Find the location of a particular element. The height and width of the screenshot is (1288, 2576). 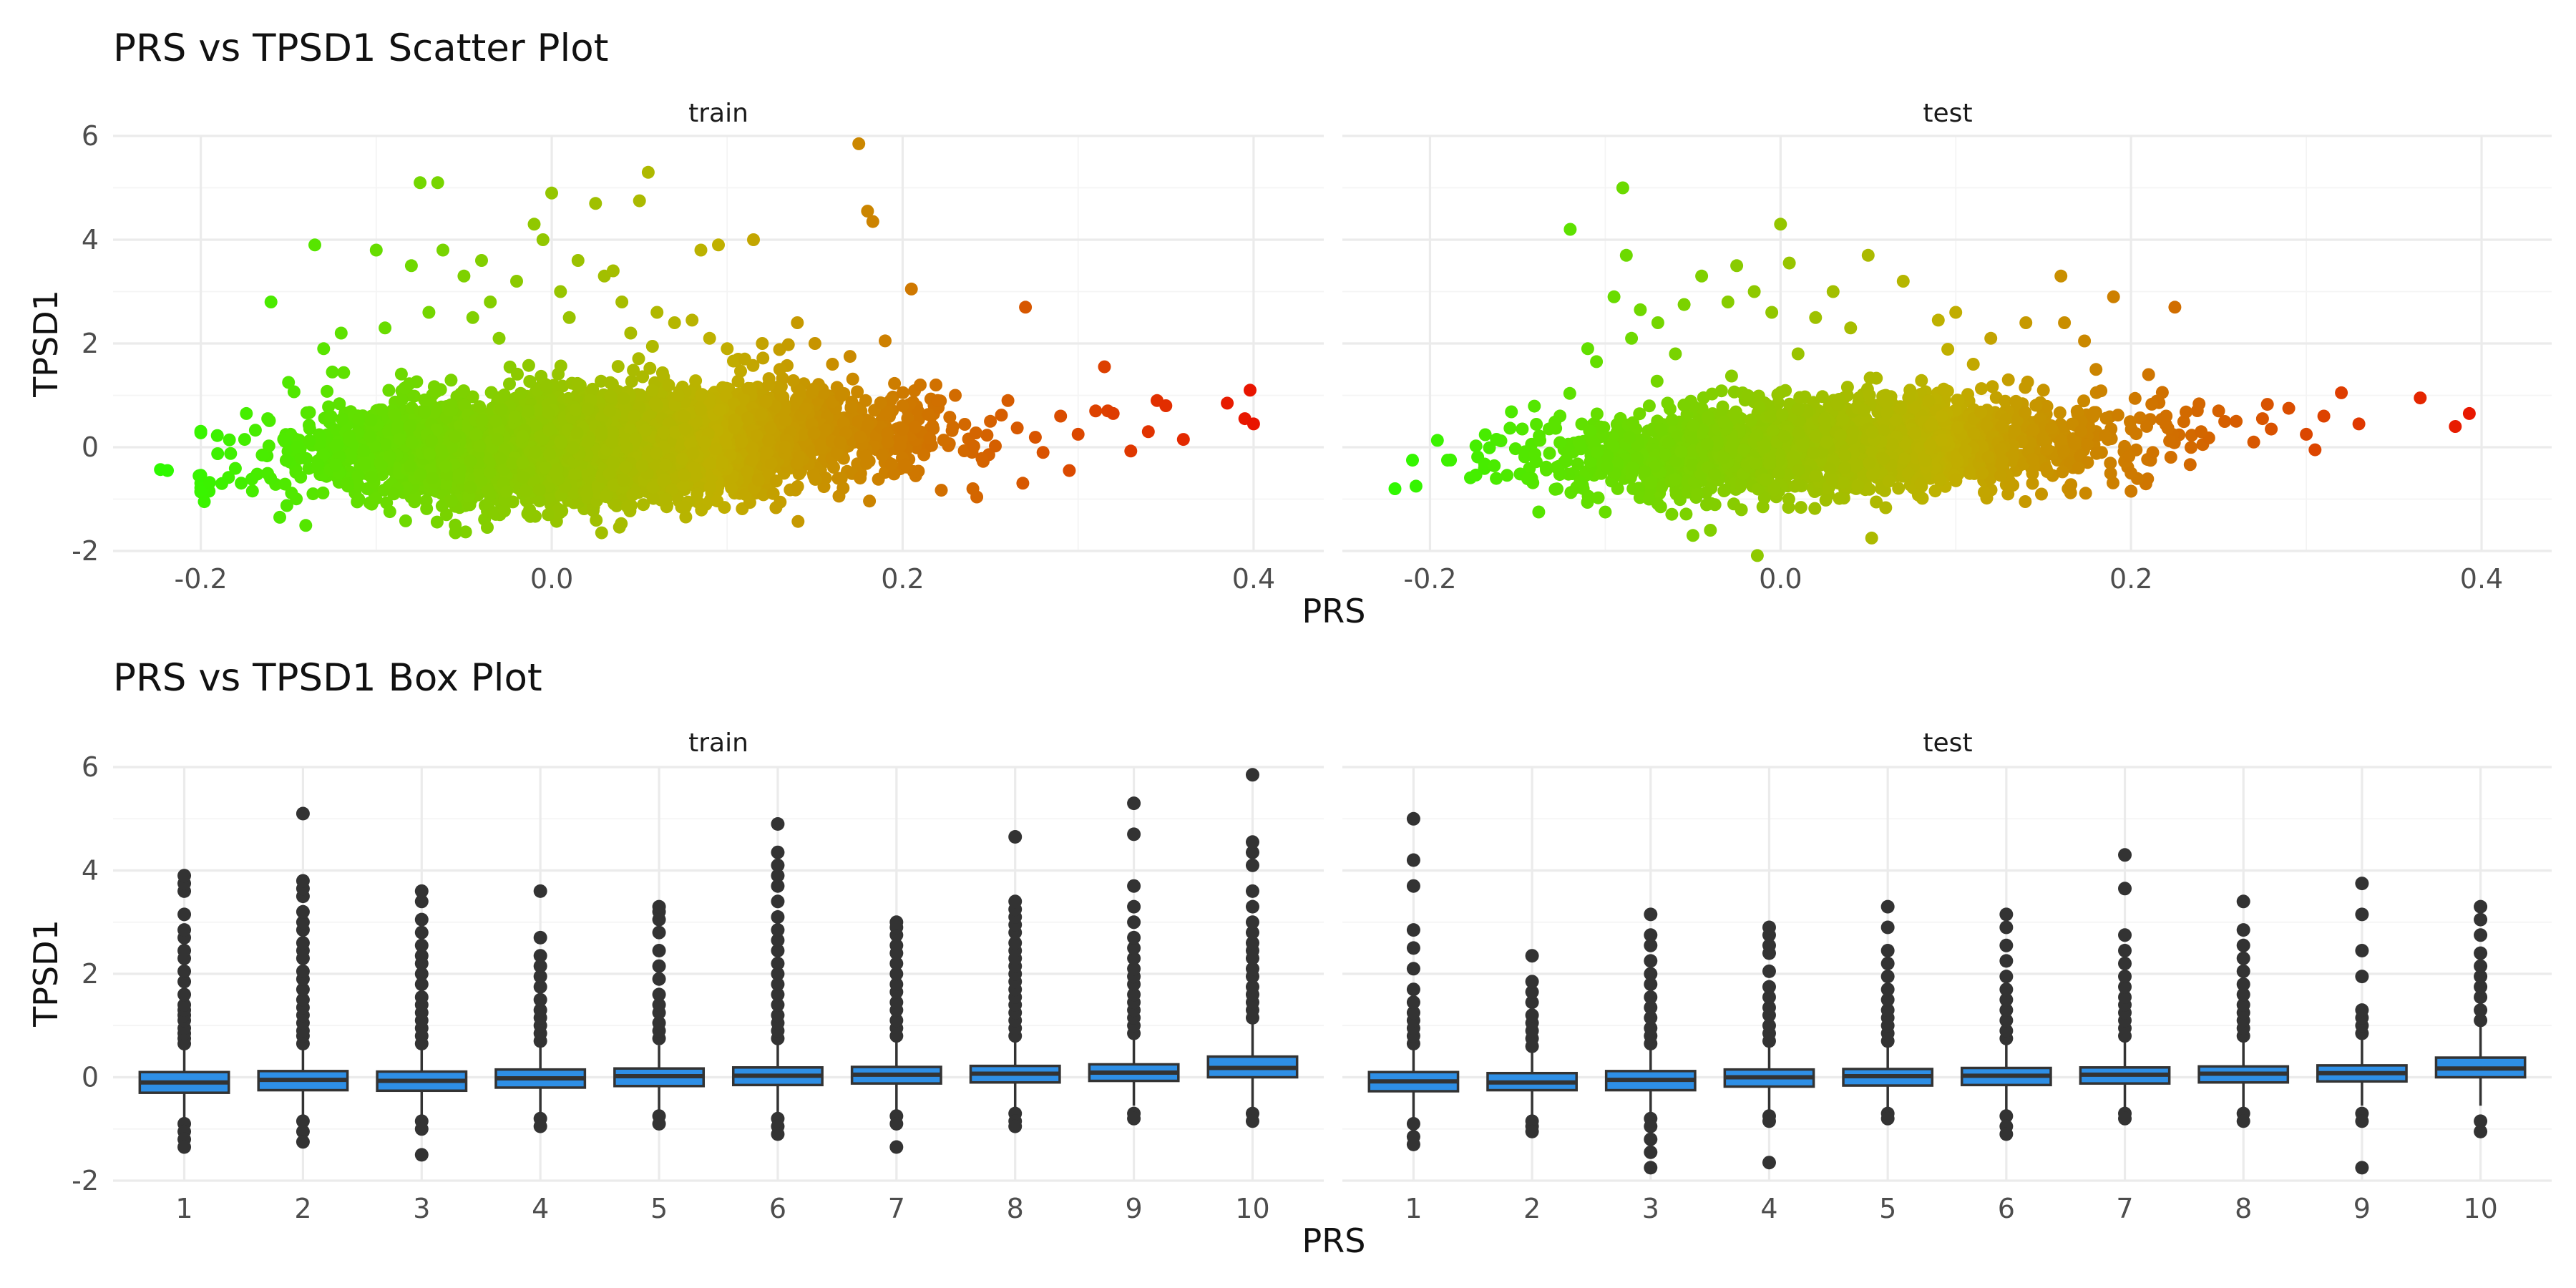

scatter-facet-label-test: test is located at coordinates (1947, 113).